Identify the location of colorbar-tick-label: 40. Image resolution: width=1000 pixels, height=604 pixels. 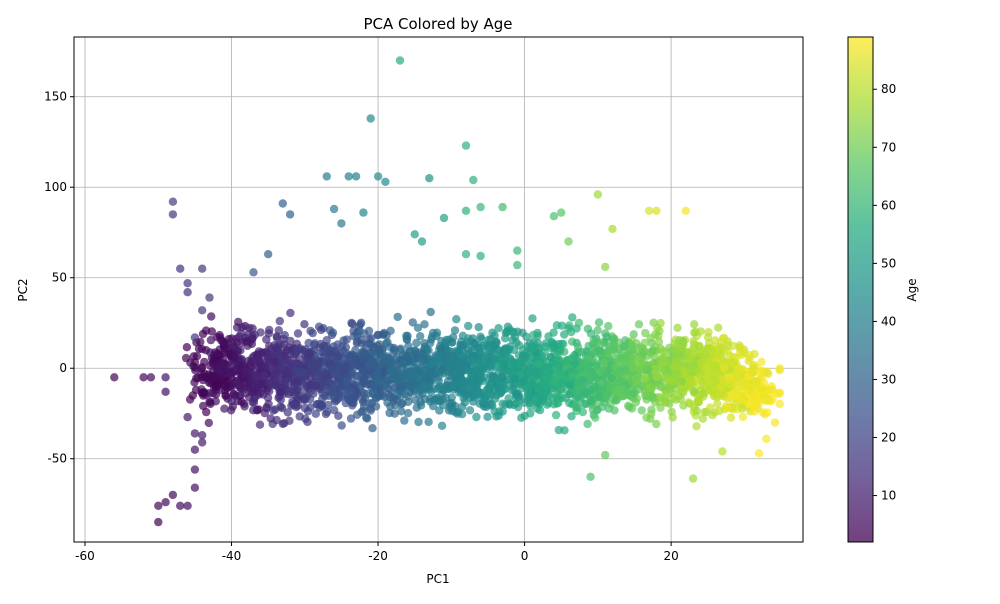
(888, 321).